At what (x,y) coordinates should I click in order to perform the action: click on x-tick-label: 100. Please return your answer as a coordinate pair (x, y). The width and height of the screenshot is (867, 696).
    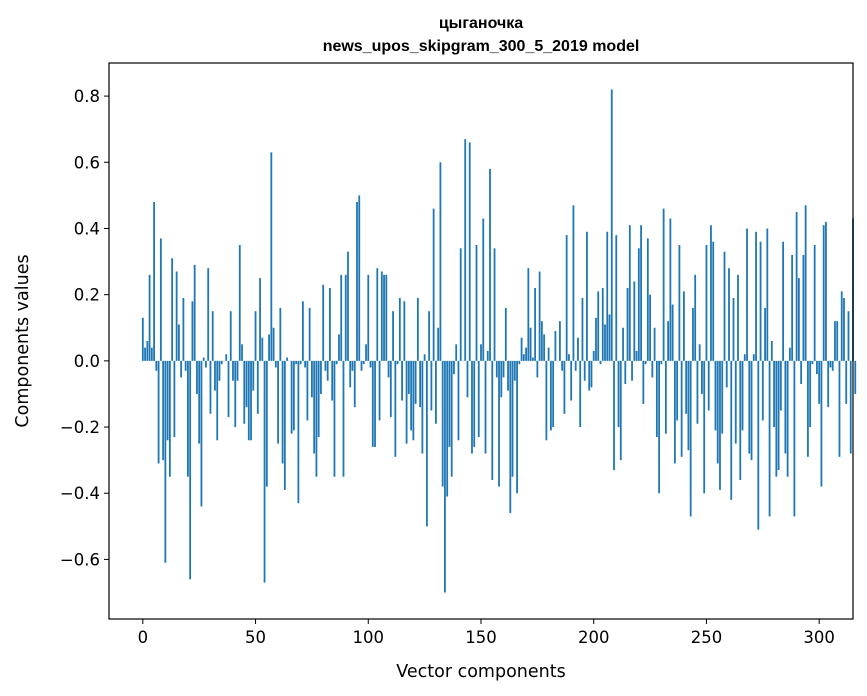
    Looking at the image, I should click on (369, 637).